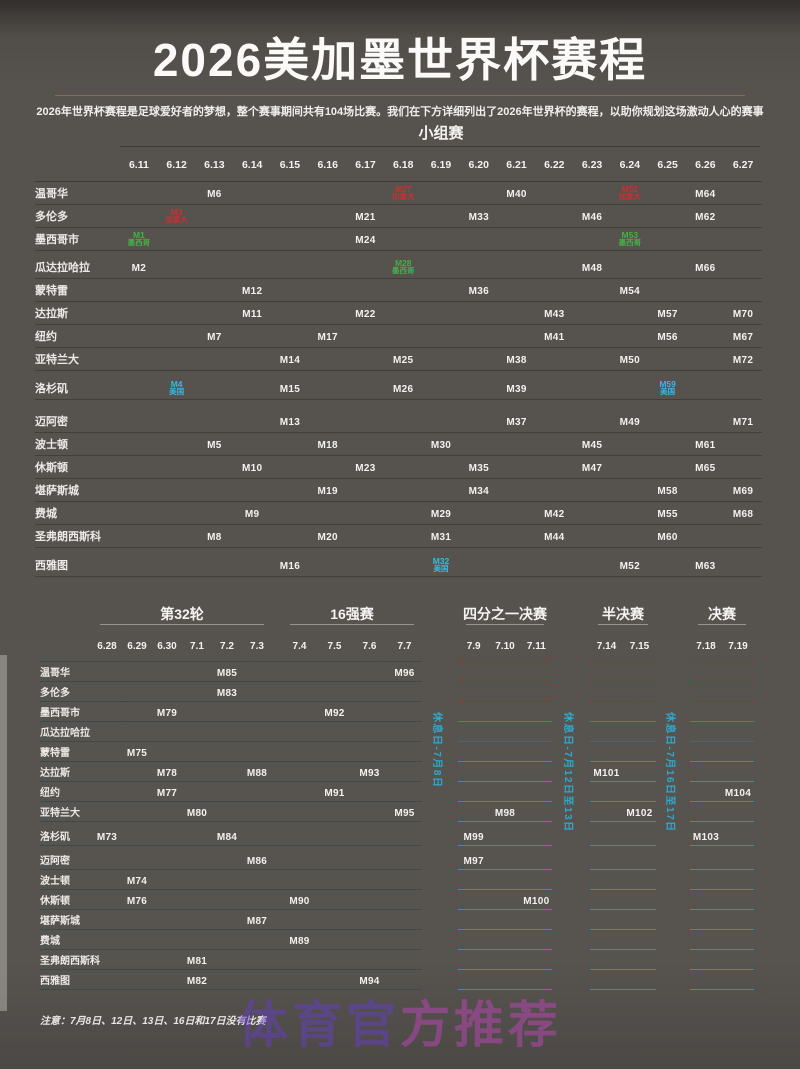  I want to click on match-cell: M92, so click(334, 712).